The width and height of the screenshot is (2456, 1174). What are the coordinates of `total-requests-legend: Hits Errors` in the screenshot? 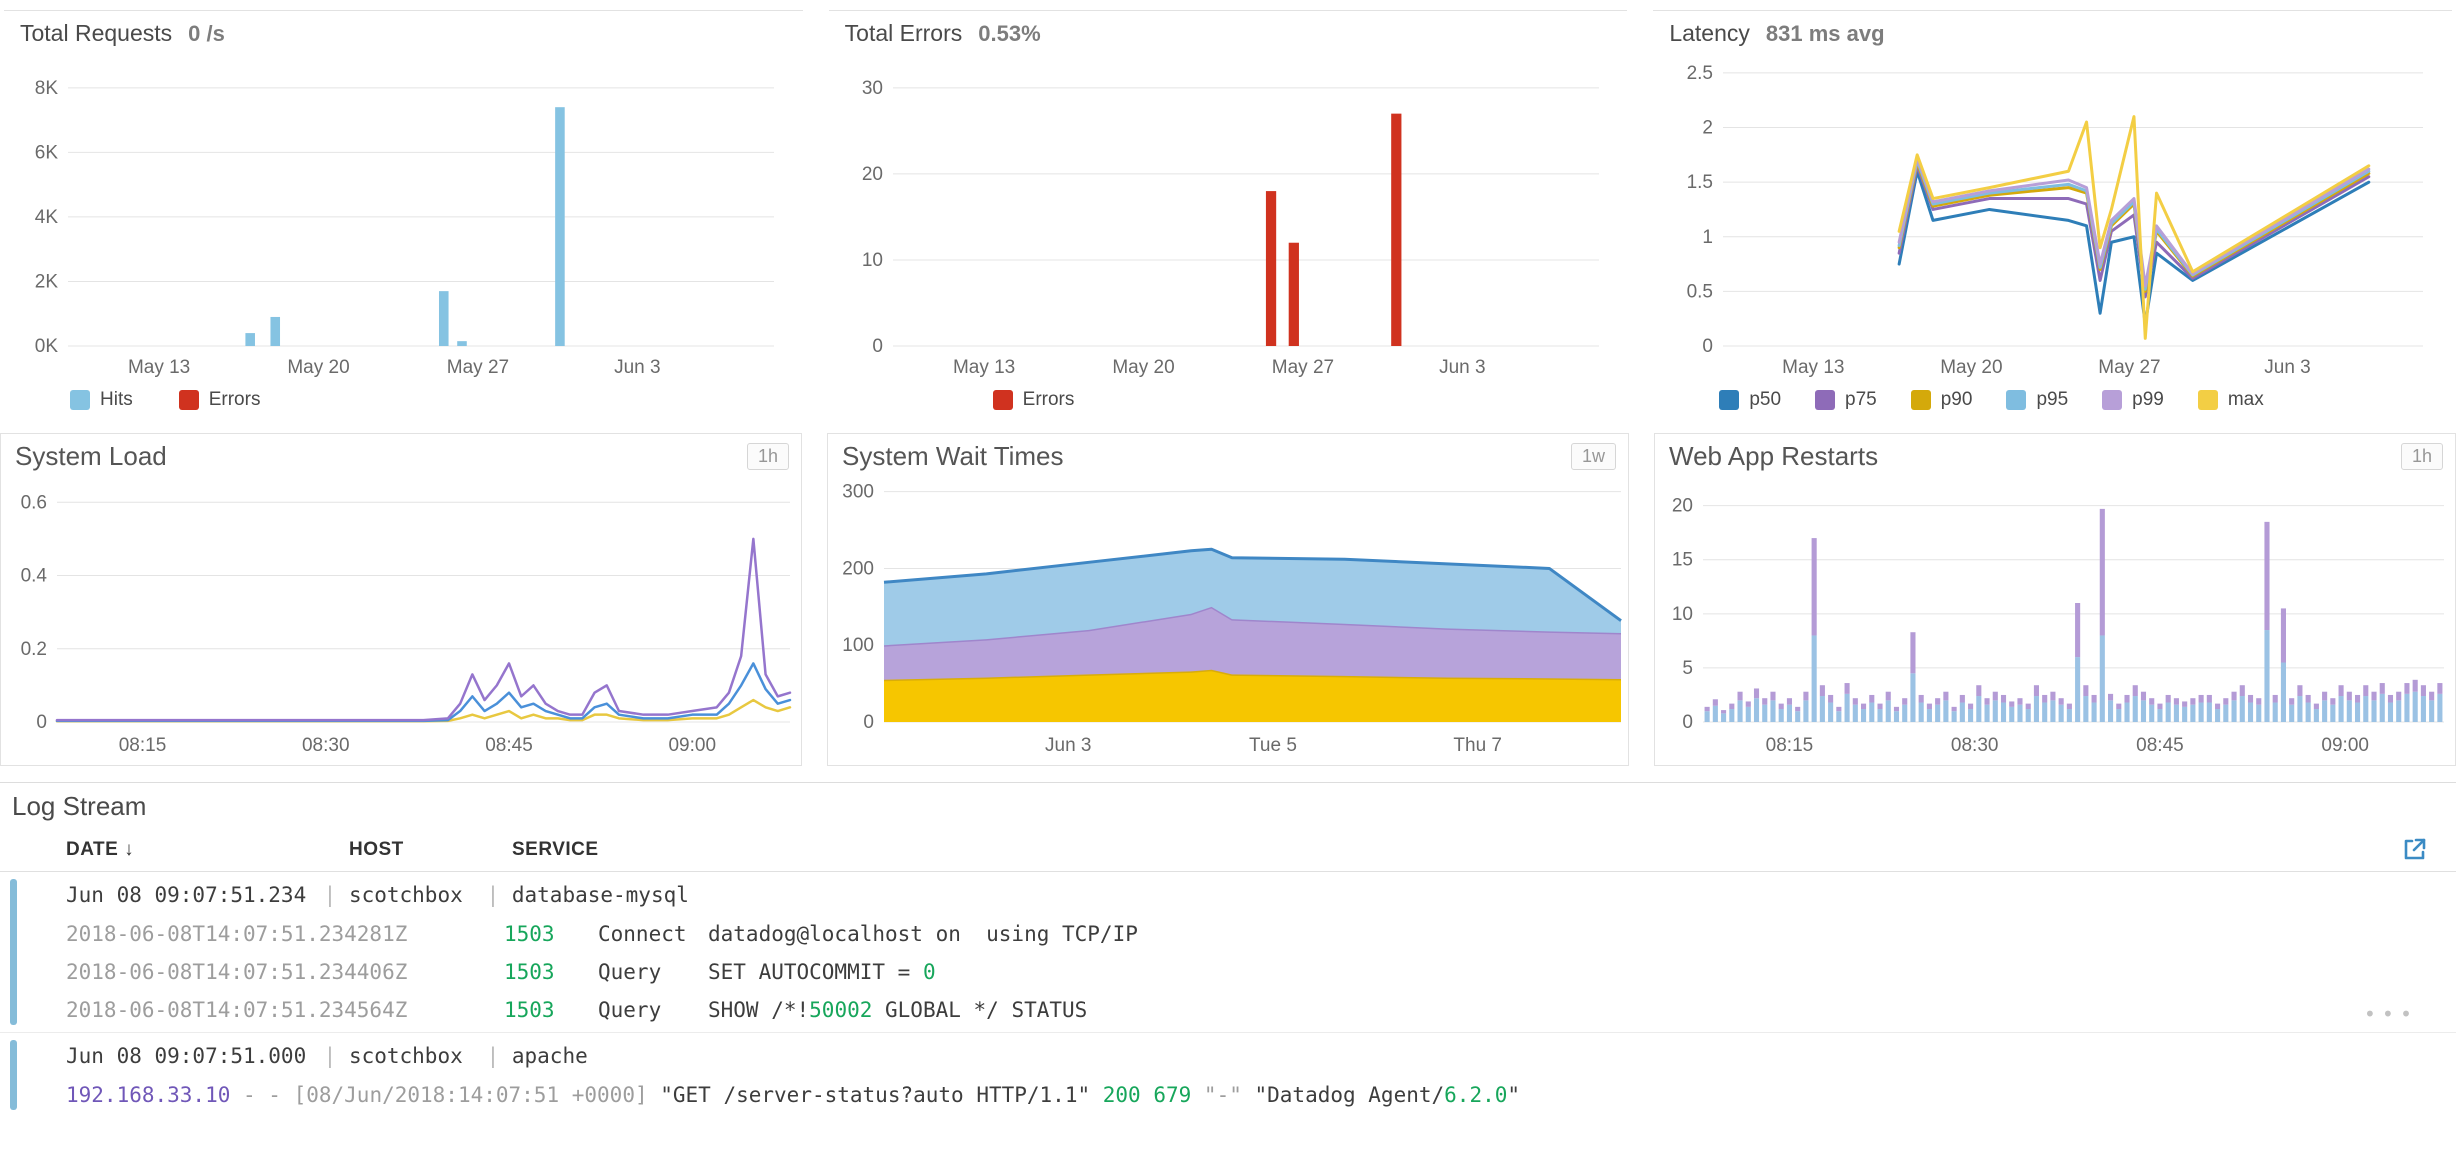 It's located at (429, 400).